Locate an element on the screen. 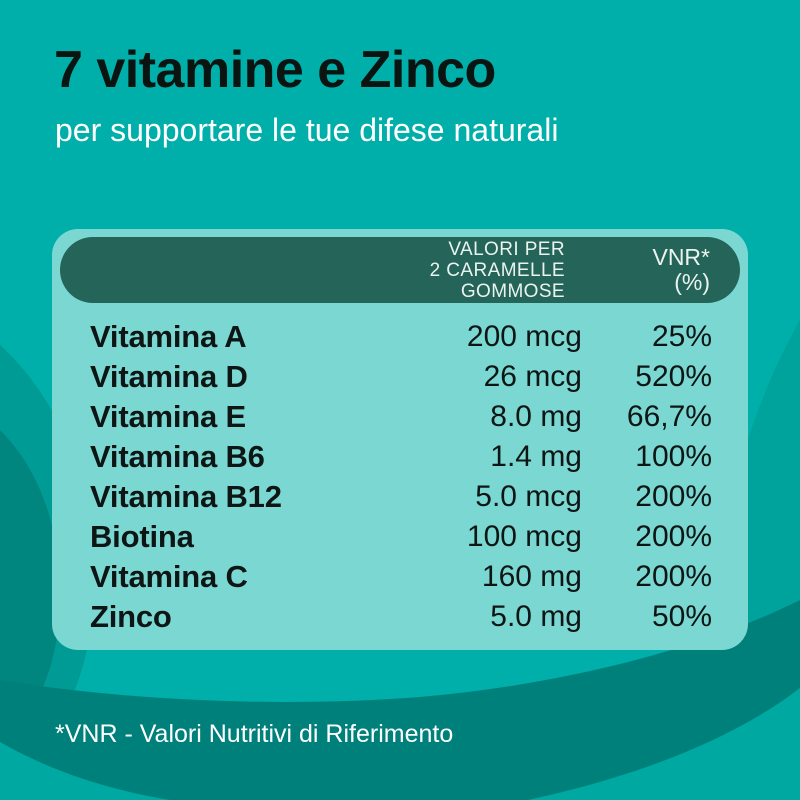 Image resolution: width=800 pixels, height=800 pixels. nutrient-name: Vitamina E is located at coordinates (168, 416).